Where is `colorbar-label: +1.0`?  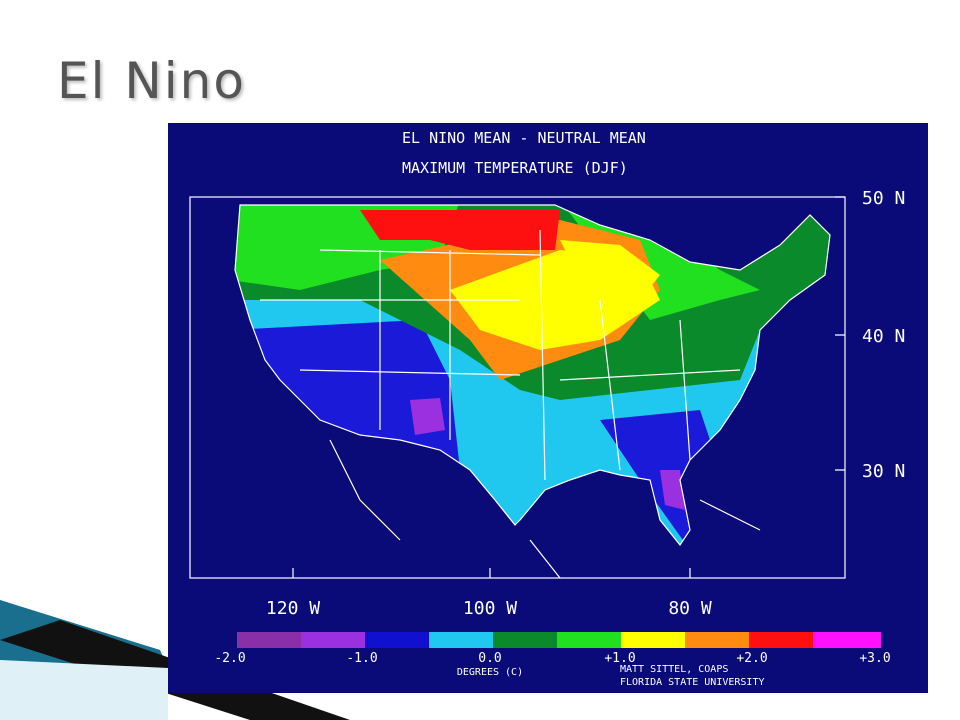 colorbar-label: +1.0 is located at coordinates (619, 658).